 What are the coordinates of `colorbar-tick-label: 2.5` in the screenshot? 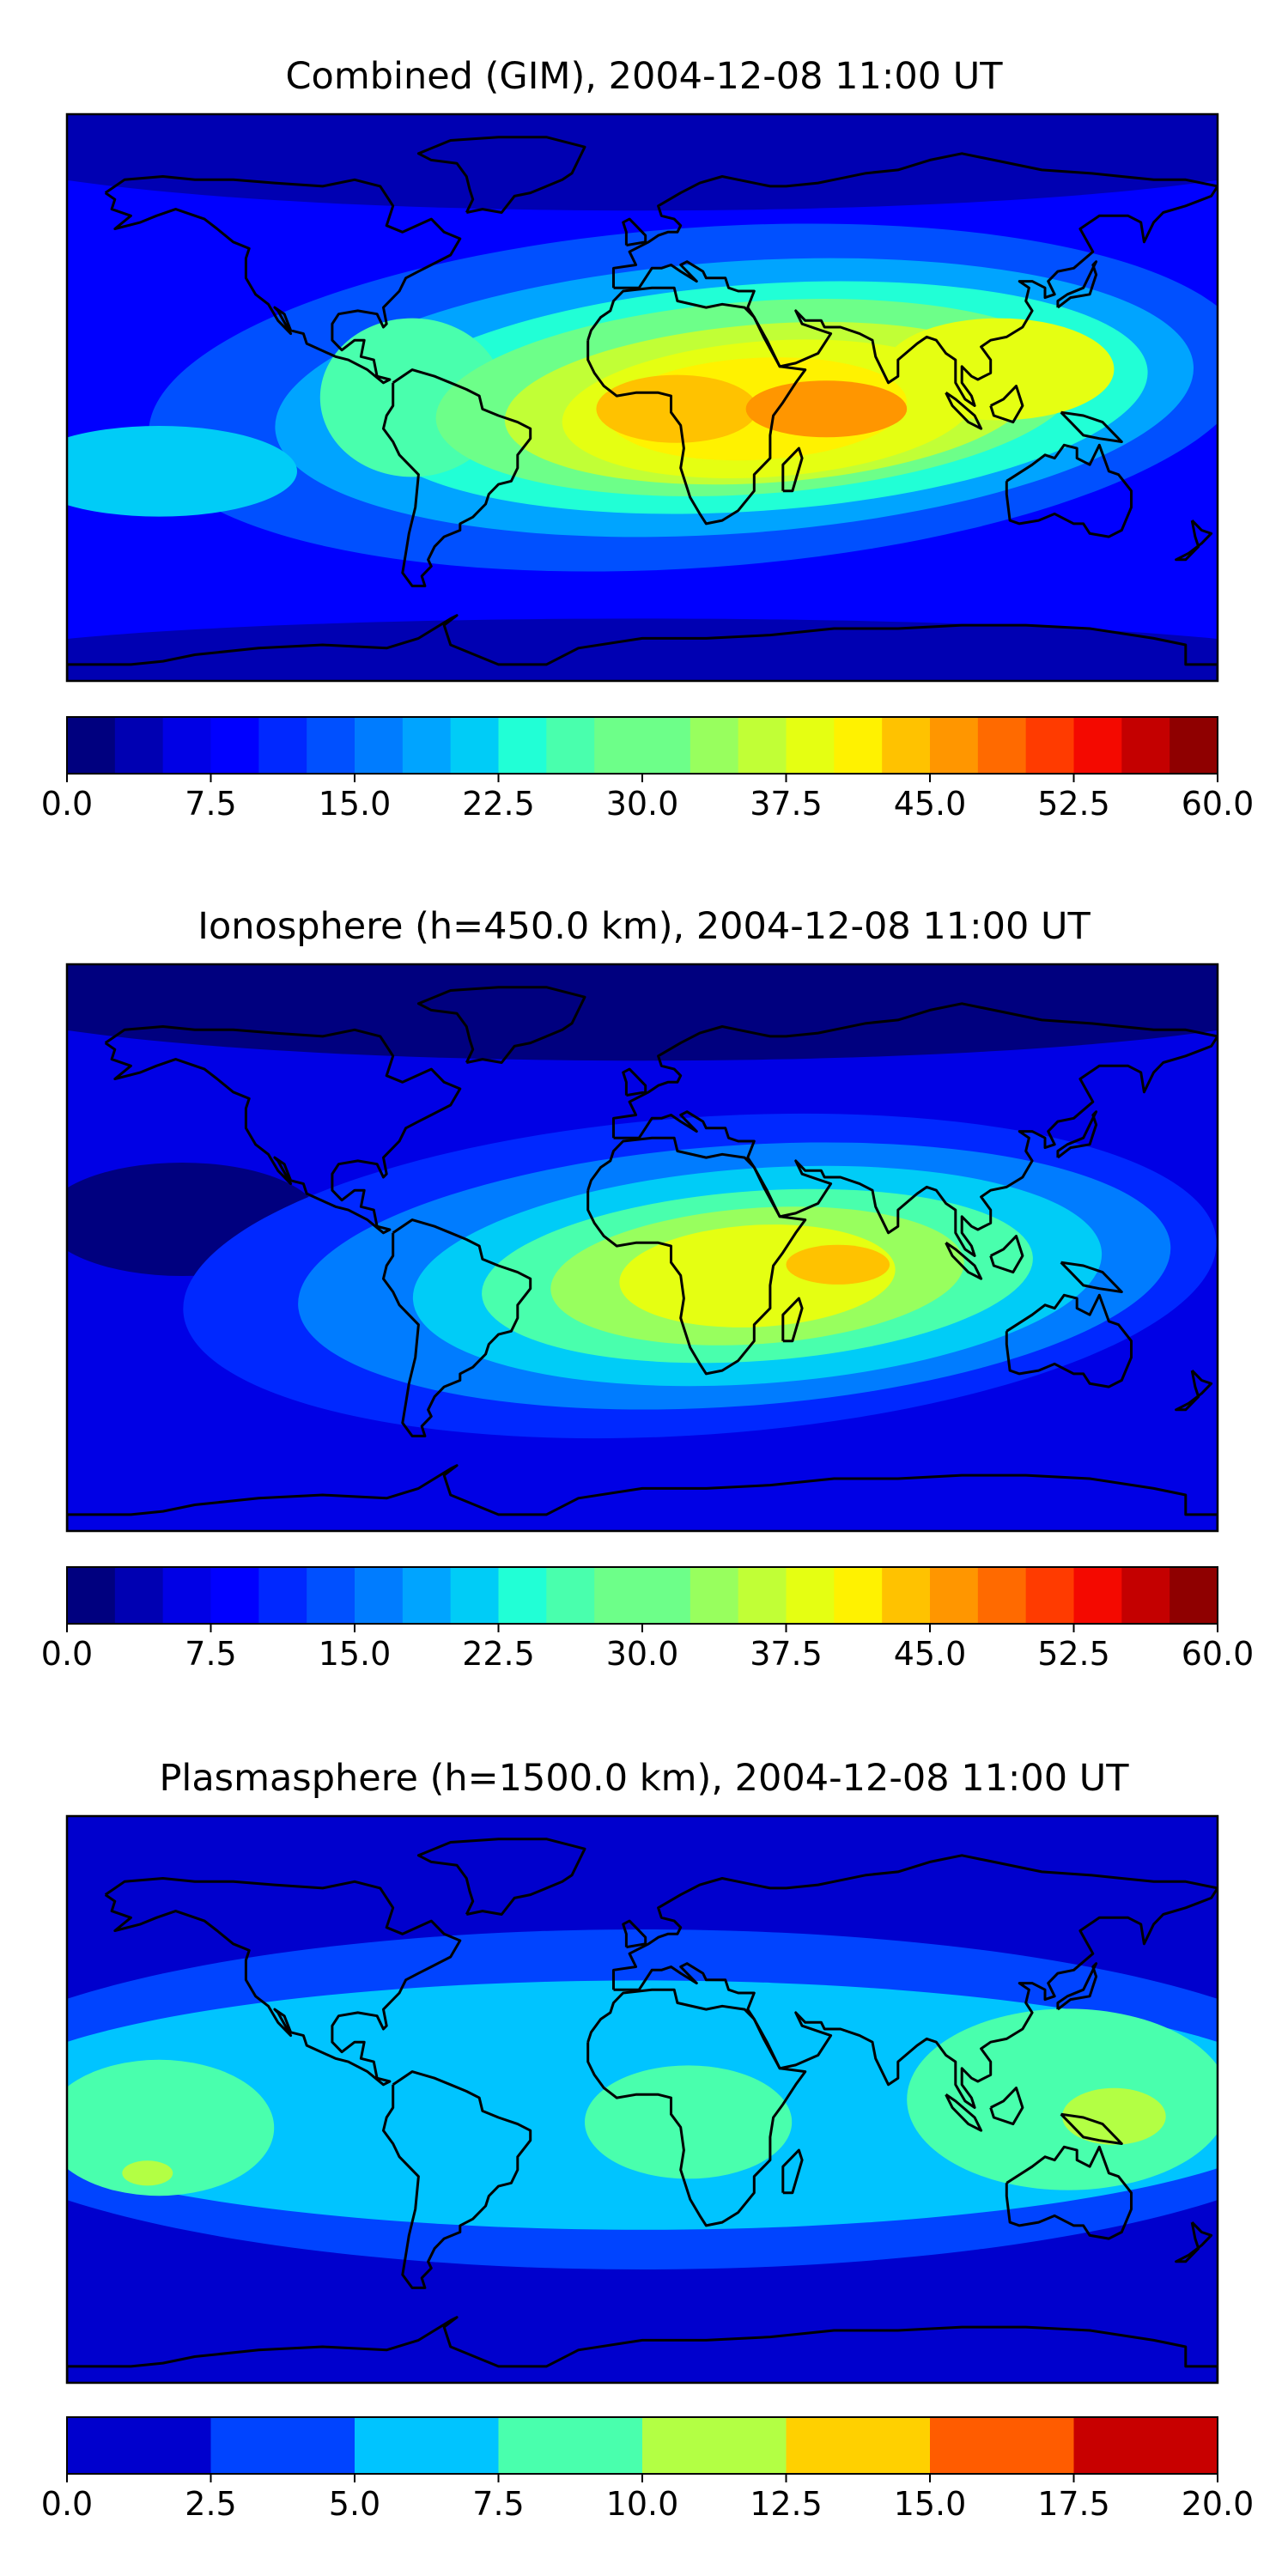 It's located at (210, 2504).